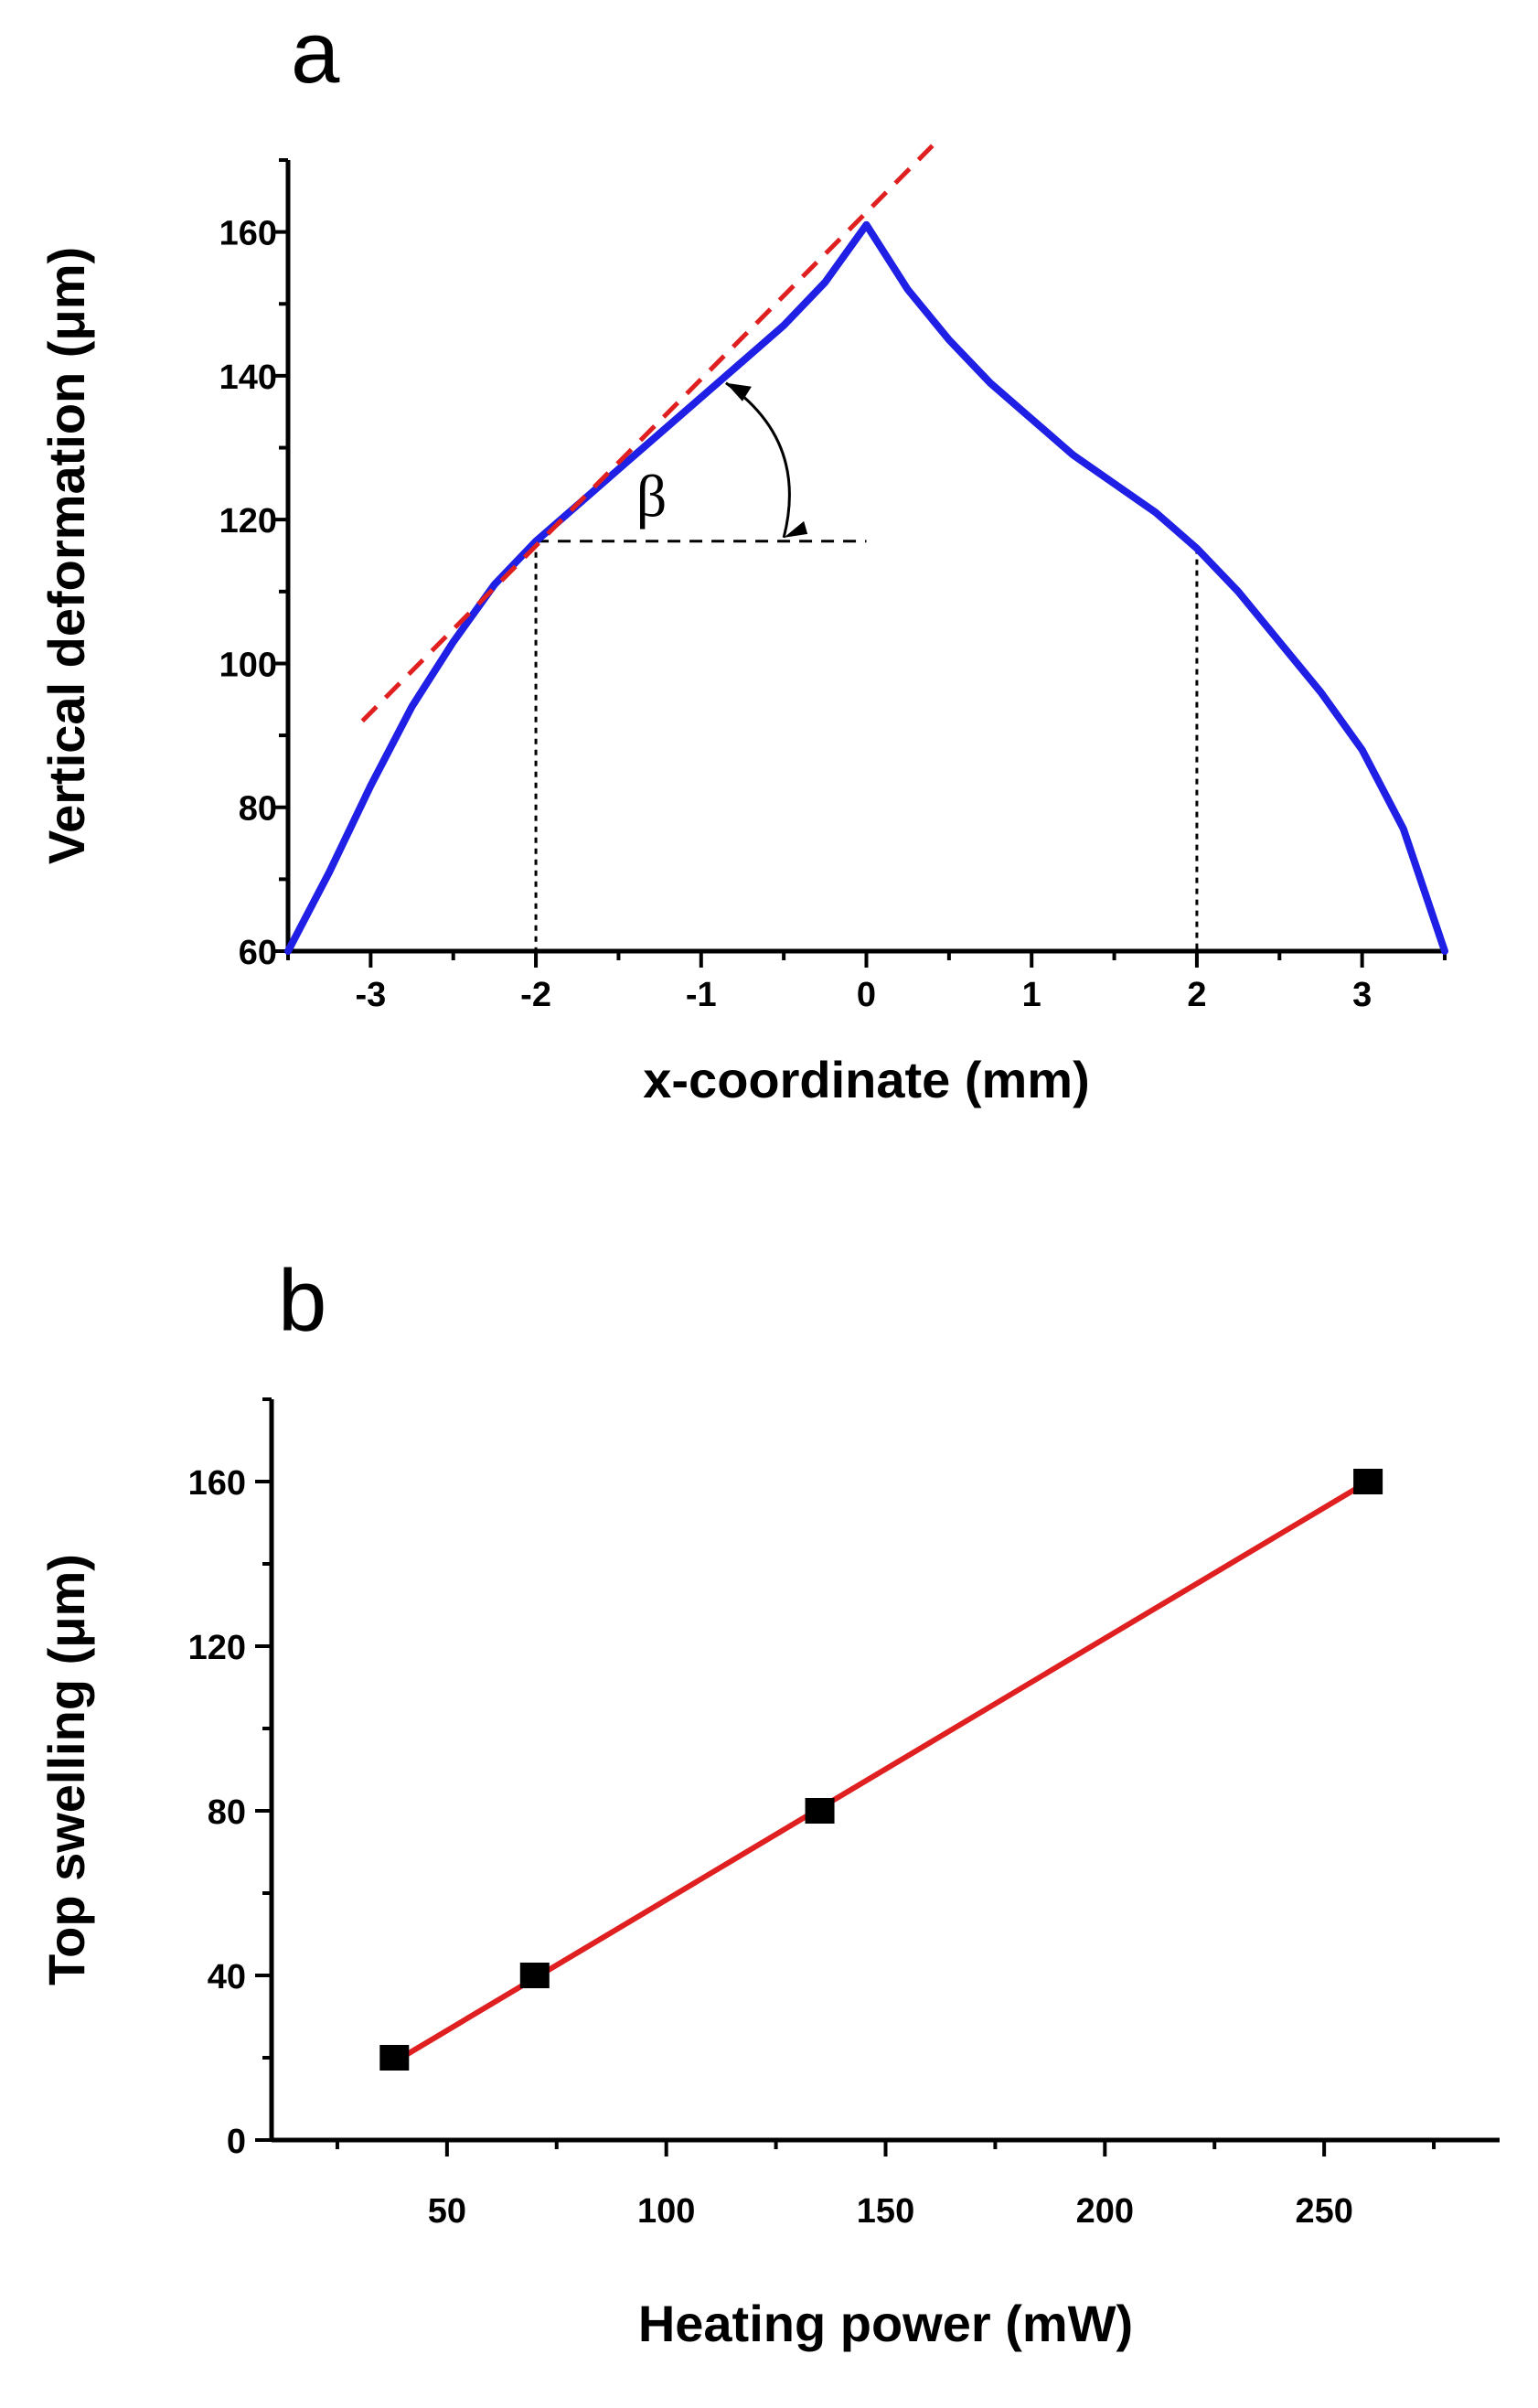 This screenshot has height=2408, width=1538. Describe the element at coordinates (666, 2212) in the screenshot. I see `x-tick-label: 100` at that location.